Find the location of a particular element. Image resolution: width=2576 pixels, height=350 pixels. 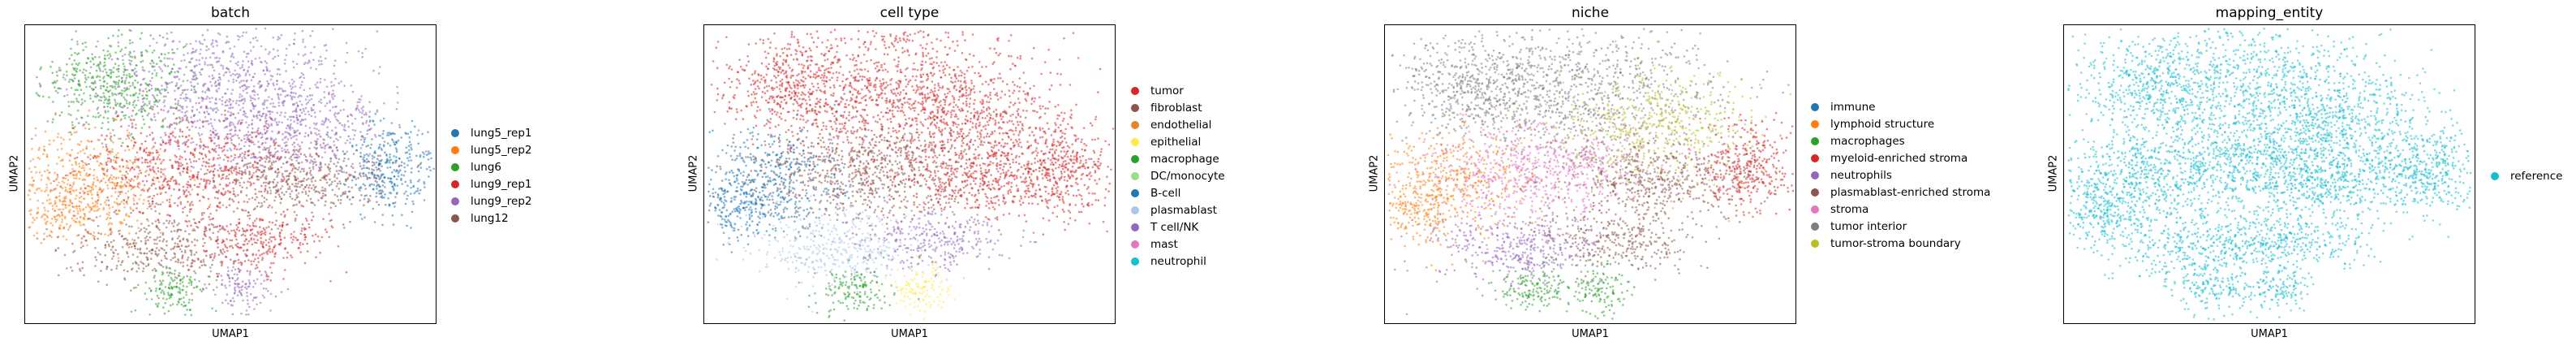

legend-label: fibroblast is located at coordinates (1176, 108).